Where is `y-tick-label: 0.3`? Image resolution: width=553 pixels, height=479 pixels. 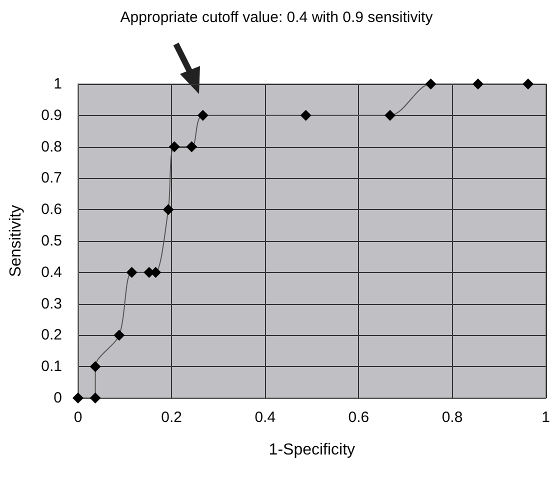 y-tick-label: 0.3 is located at coordinates (51, 303).